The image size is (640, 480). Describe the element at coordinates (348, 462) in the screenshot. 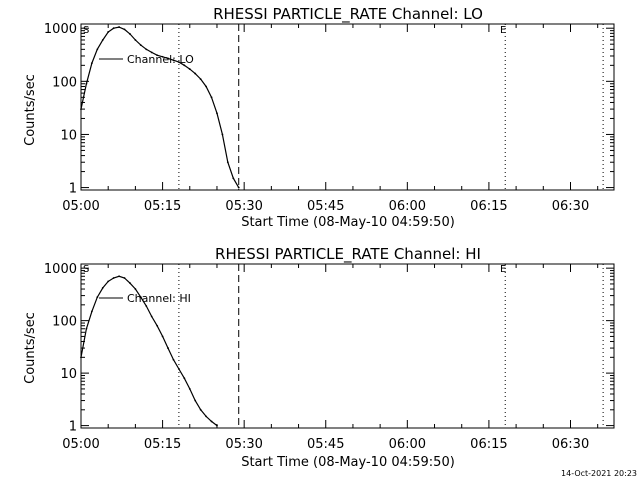

I see `x-axis-label-hi: Start Time (08-May-10 04:59:50)` at that location.